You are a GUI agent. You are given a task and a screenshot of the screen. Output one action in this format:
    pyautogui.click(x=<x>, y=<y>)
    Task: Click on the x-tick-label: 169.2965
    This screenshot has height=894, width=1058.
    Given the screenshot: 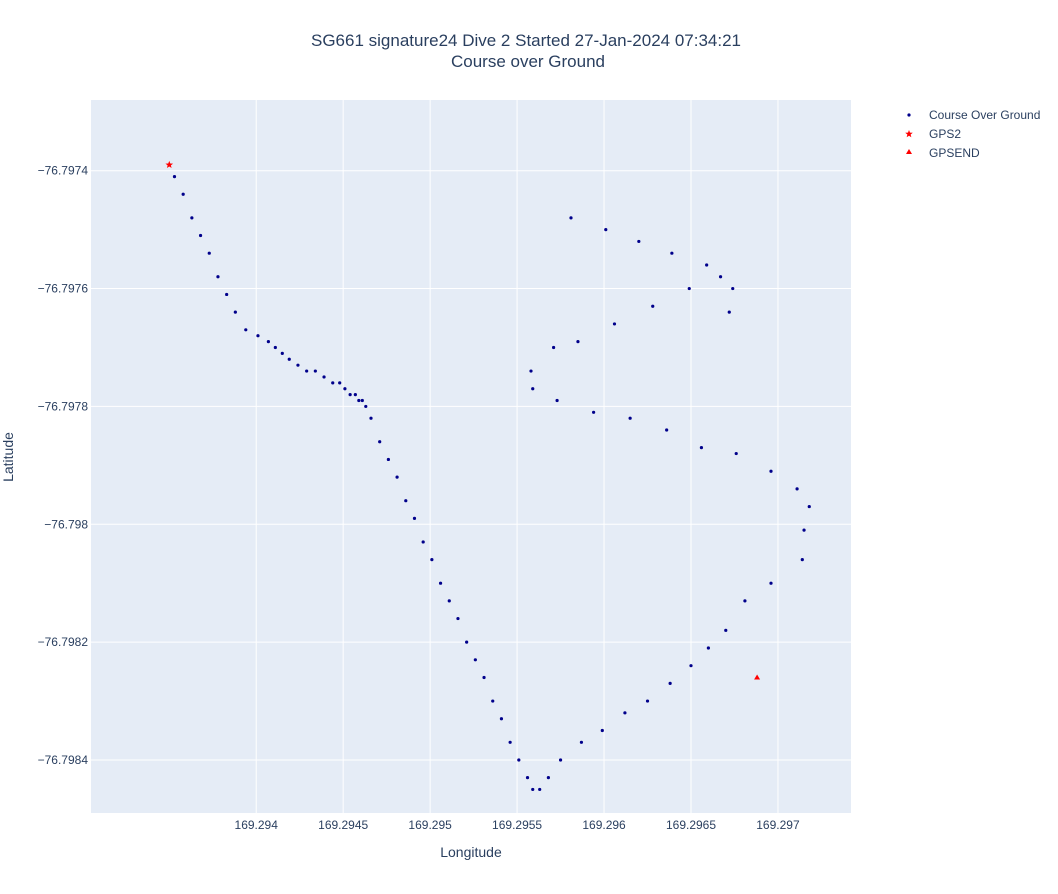 What is the action you would take?
    pyautogui.click(x=691, y=825)
    